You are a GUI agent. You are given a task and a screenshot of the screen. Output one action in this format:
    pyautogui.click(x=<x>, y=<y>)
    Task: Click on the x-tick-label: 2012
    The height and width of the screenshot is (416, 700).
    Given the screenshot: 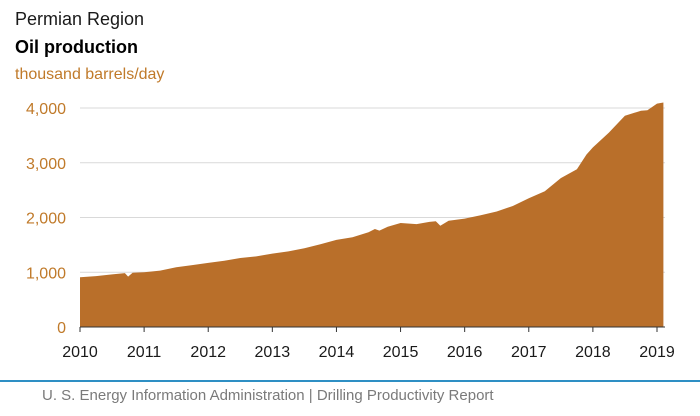 What is the action you would take?
    pyautogui.click(x=208, y=352)
    